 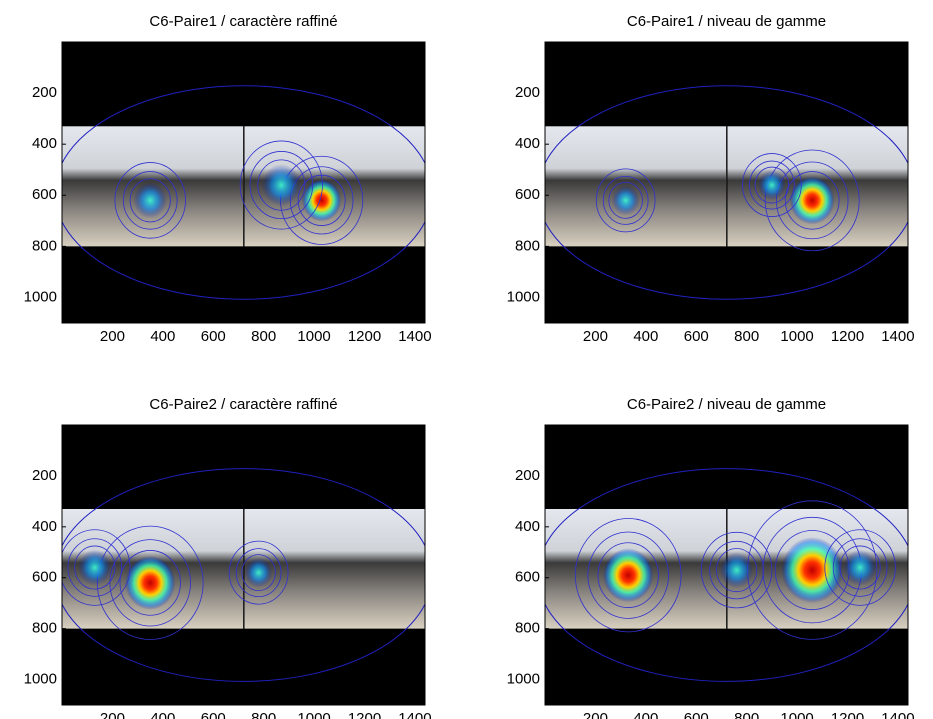 I want to click on chart-title: C6-Paire2 / niveau de gamme, so click(x=726, y=404).